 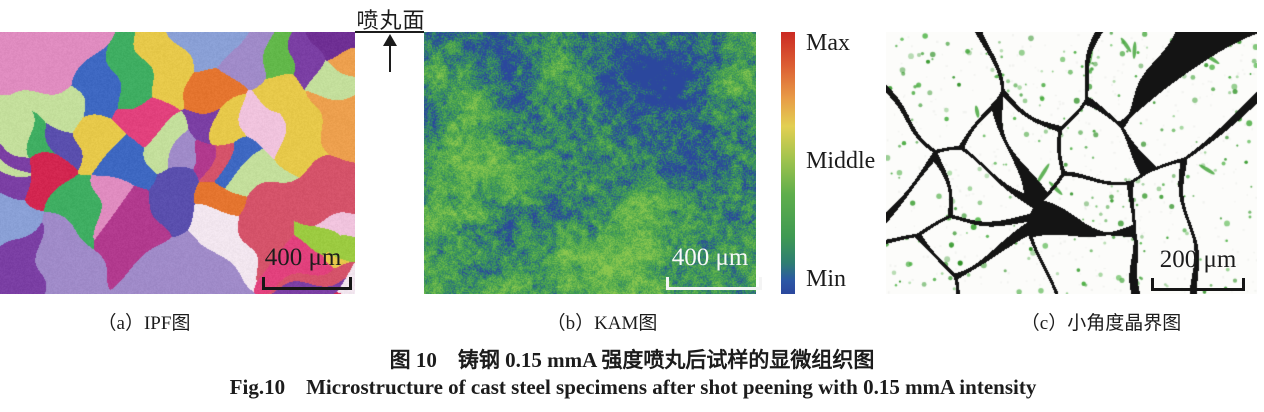 What do you see at coordinates (390, 40) in the screenshot?
I see `up-arrow-icon` at bounding box center [390, 40].